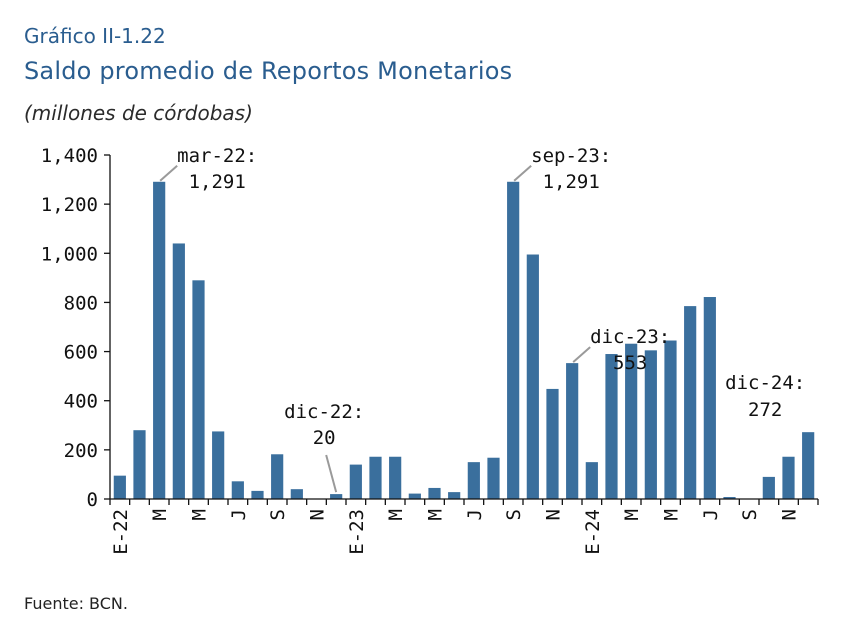 The image size is (844, 634). Describe the element at coordinates (630, 363) in the screenshot. I see `annotation-value: 553` at that location.